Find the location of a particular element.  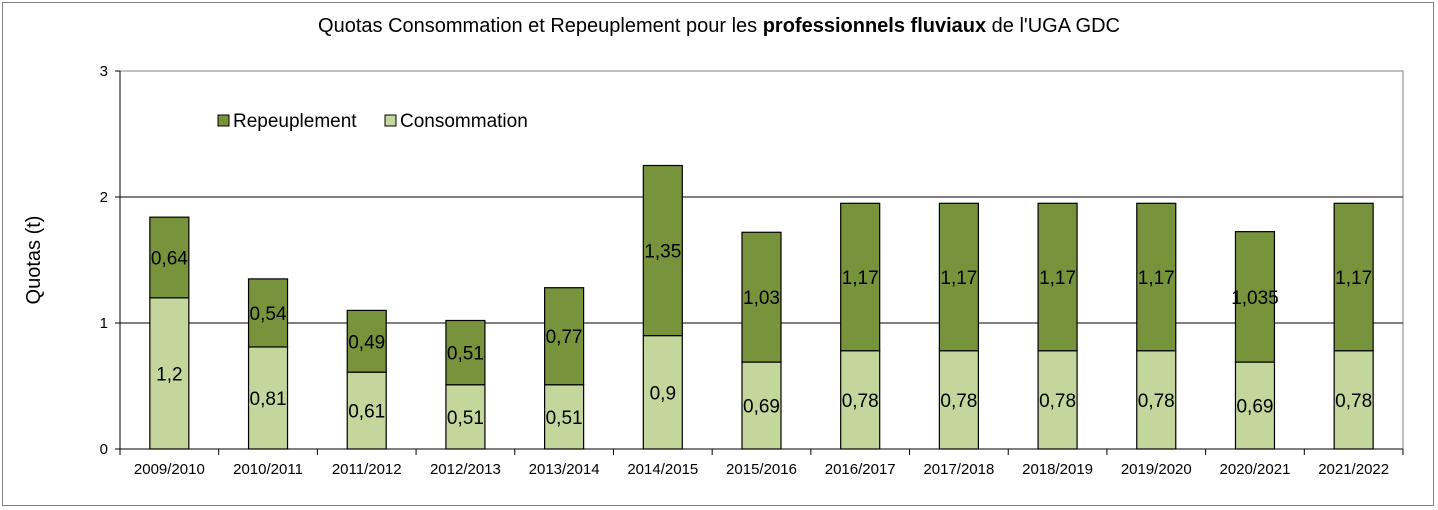

x-tick-label: 2011/2012 is located at coordinates (367, 469).